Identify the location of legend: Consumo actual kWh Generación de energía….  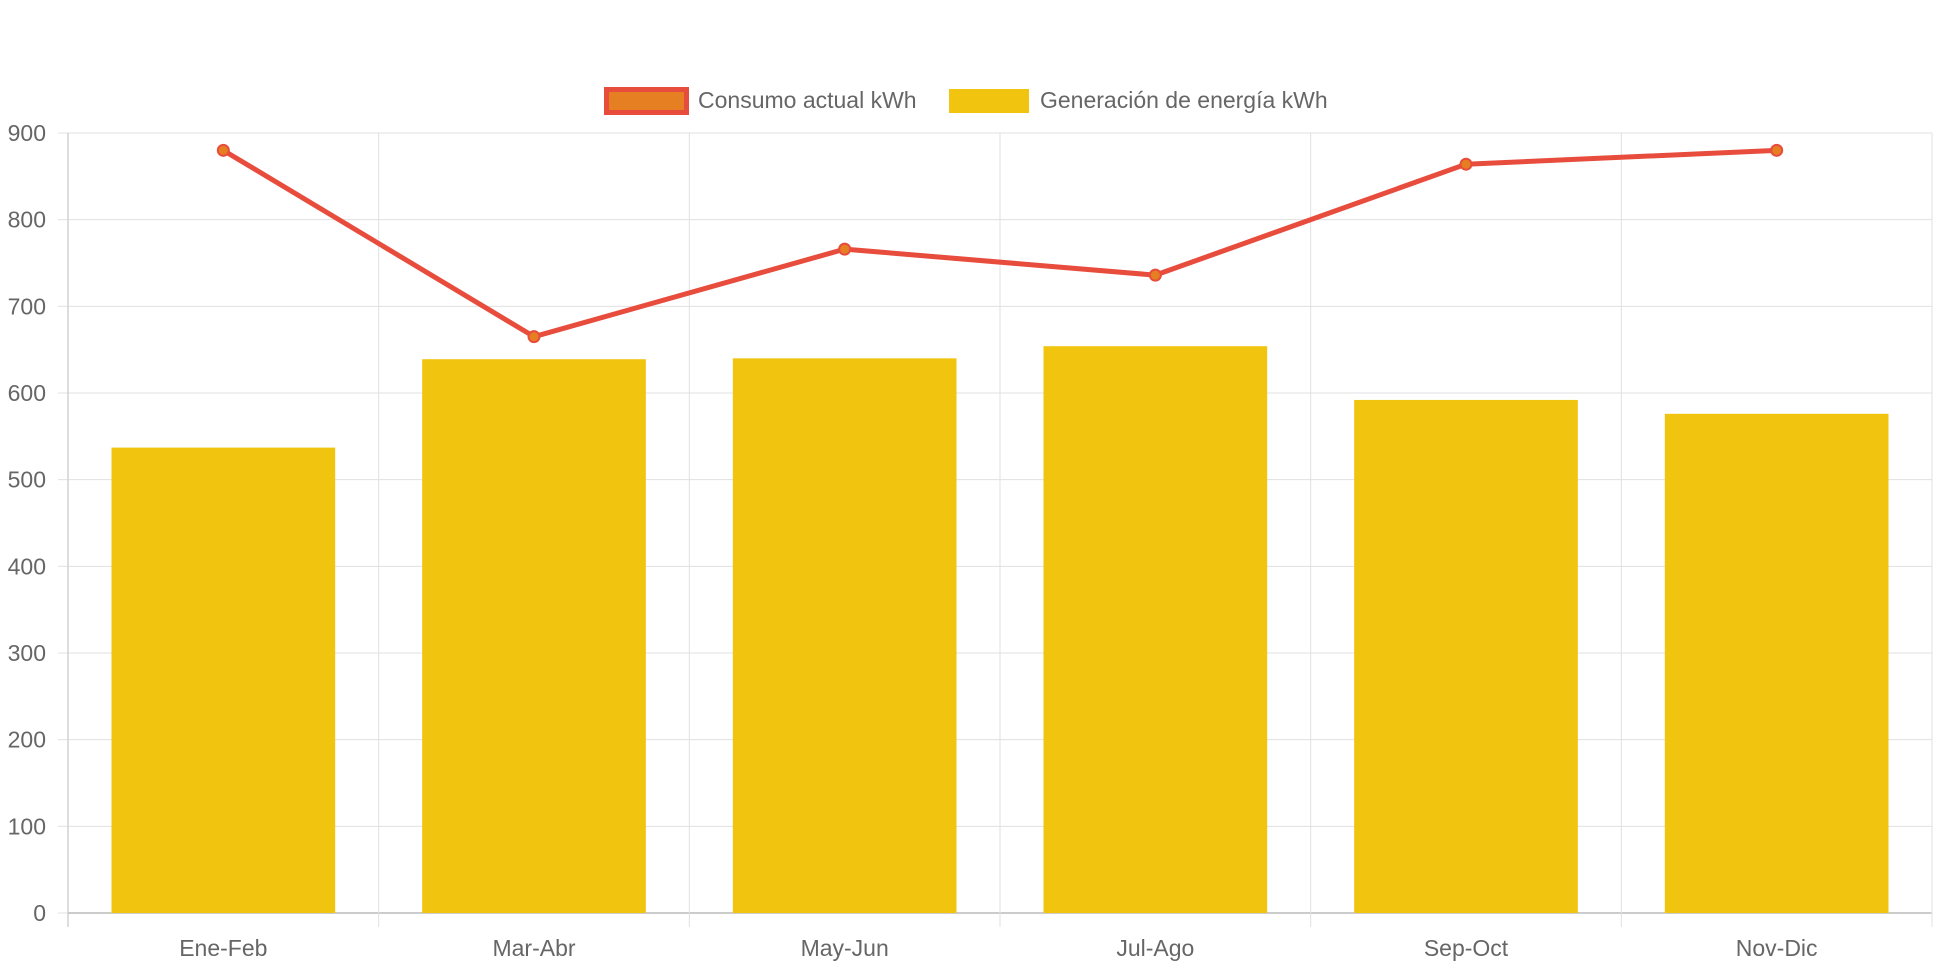
(966, 101).